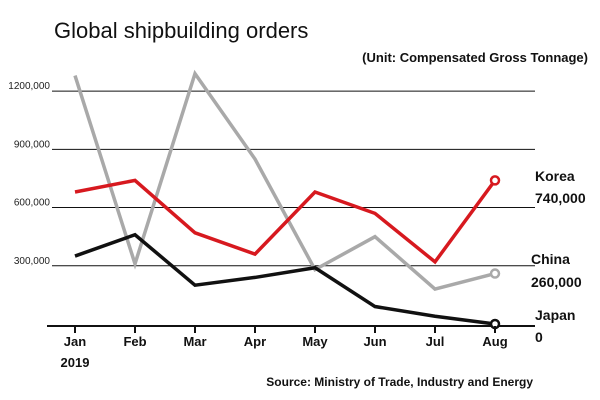 The image size is (600, 400). Describe the element at coordinates (286, 337) in the screenshot. I see `x-tick-labels: Jan Feb Mar Apr May Jun Jul Aug` at that location.